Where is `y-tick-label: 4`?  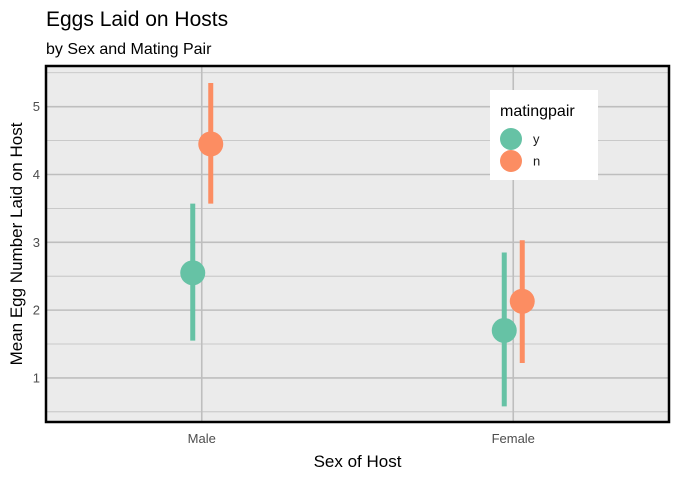
y-tick-label: 4 is located at coordinates (36, 174).